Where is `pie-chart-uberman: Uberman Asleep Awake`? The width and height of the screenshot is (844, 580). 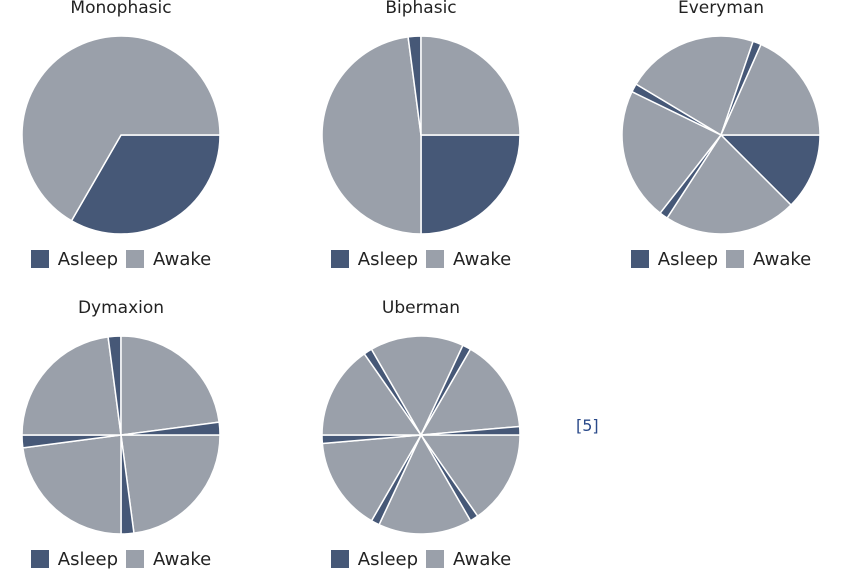 pie-chart-uberman: Uberman Asleep Awake is located at coordinates (421, 439).